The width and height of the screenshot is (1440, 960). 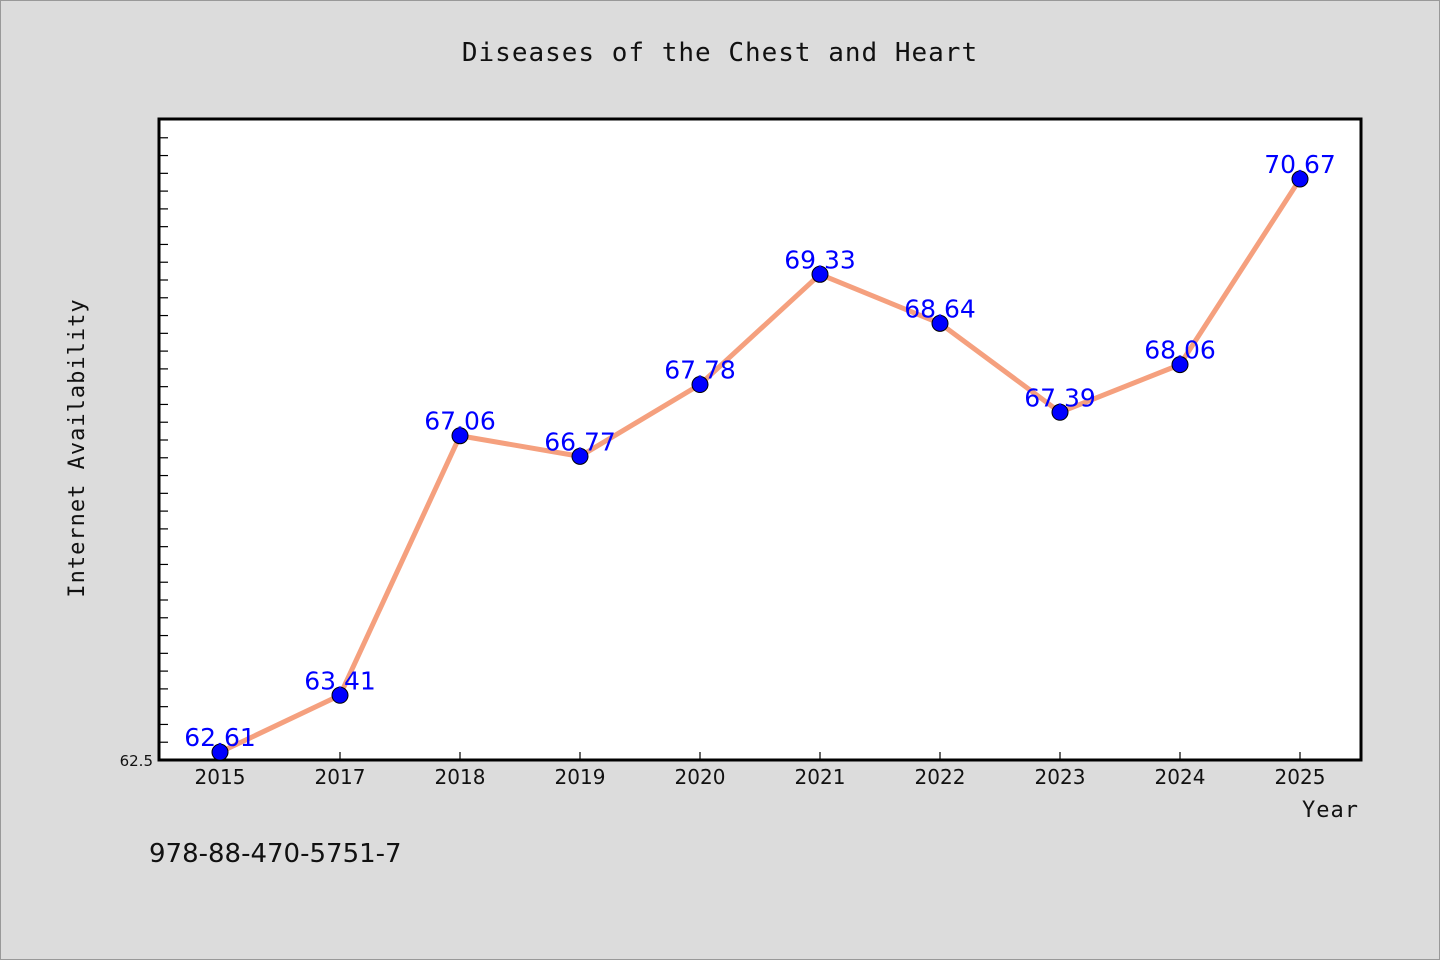 I want to click on x-tick-label: 2015, so click(x=220, y=777).